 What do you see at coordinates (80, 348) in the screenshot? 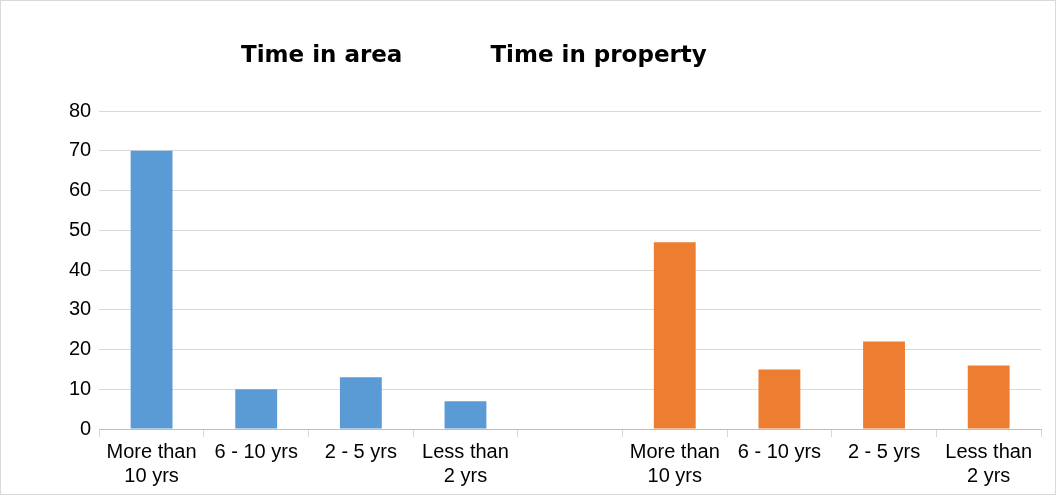
I see `y-tick-label: 20` at bounding box center [80, 348].